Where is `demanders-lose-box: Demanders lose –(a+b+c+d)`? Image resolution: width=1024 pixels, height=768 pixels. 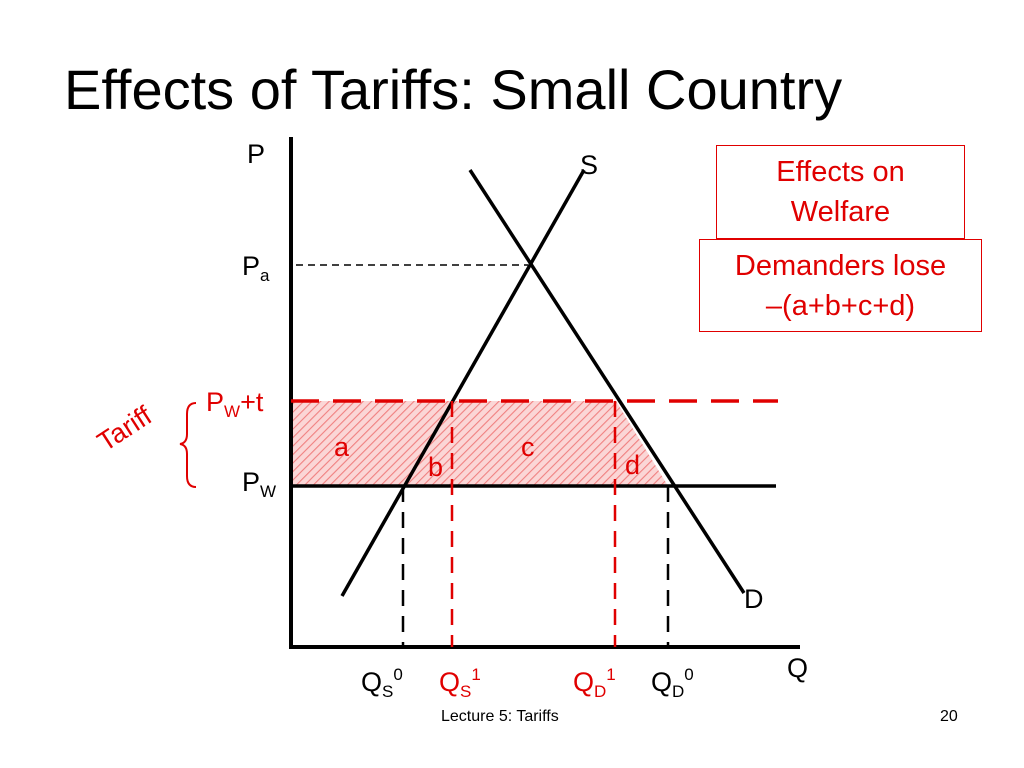
demanders-lose-box: Demanders lose –(a+b+c+d) is located at coordinates (840, 285).